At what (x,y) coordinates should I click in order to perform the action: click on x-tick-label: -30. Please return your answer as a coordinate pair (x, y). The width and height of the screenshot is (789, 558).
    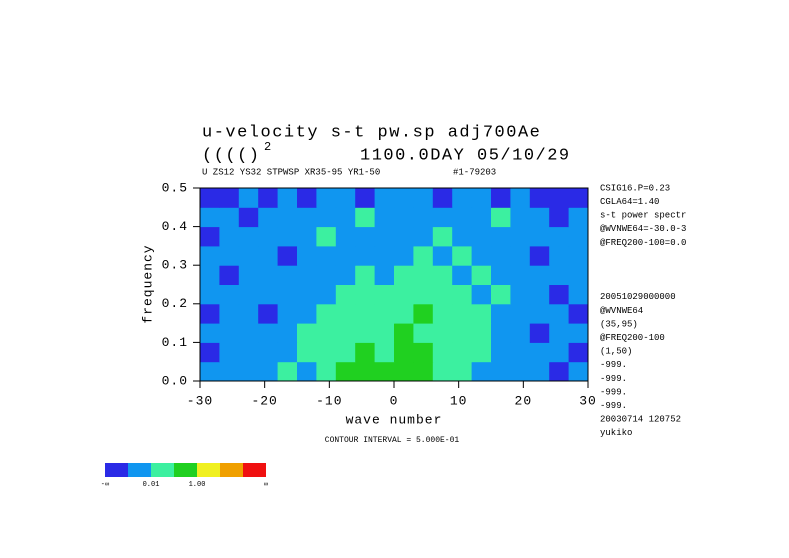
    Looking at the image, I should click on (200, 400).